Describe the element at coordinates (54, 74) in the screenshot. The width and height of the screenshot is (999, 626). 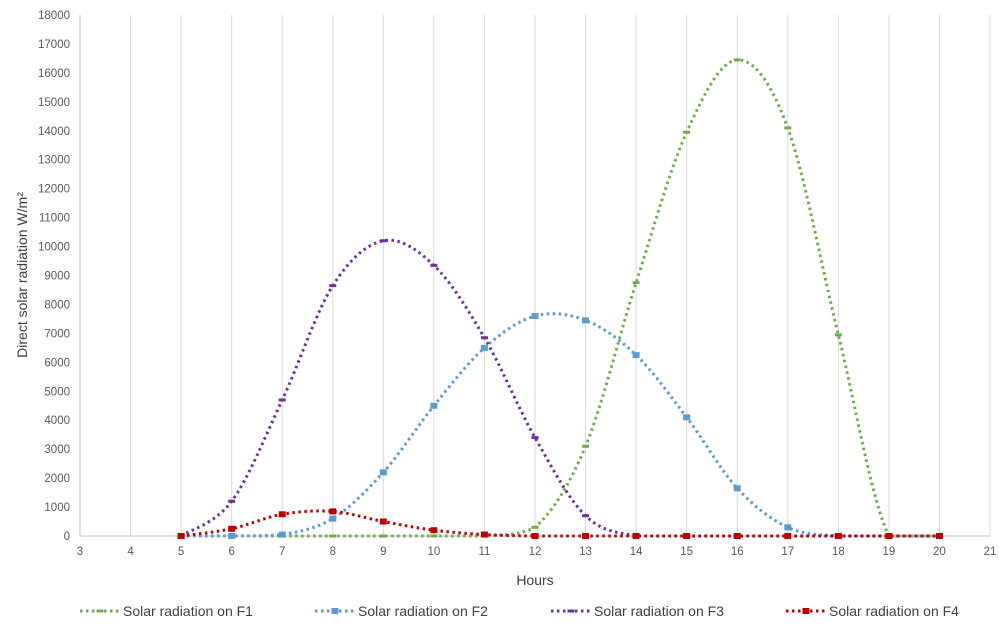
I see `y-tick-label: 16000` at that location.